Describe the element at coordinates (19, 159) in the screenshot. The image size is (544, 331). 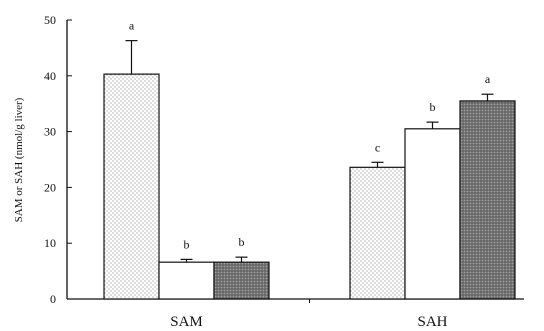
I see `y-axis-label: SAM or SAH (nmol/g liver)` at that location.